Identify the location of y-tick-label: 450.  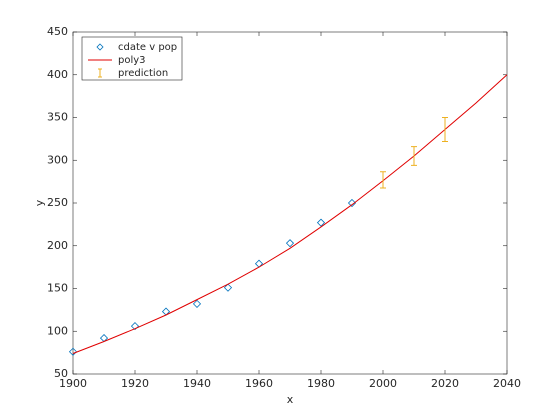
(57, 31).